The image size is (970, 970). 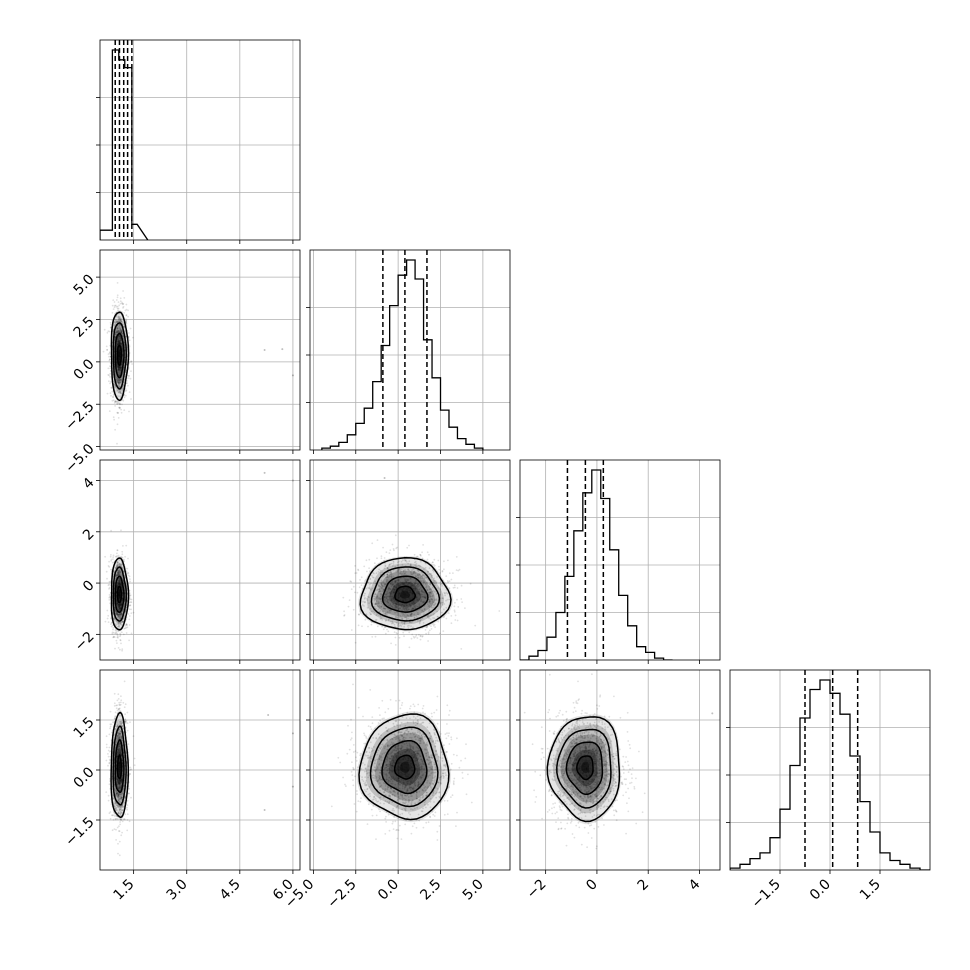 What do you see at coordinates (85, 642) in the screenshot?
I see `y-tick-label: −2` at bounding box center [85, 642].